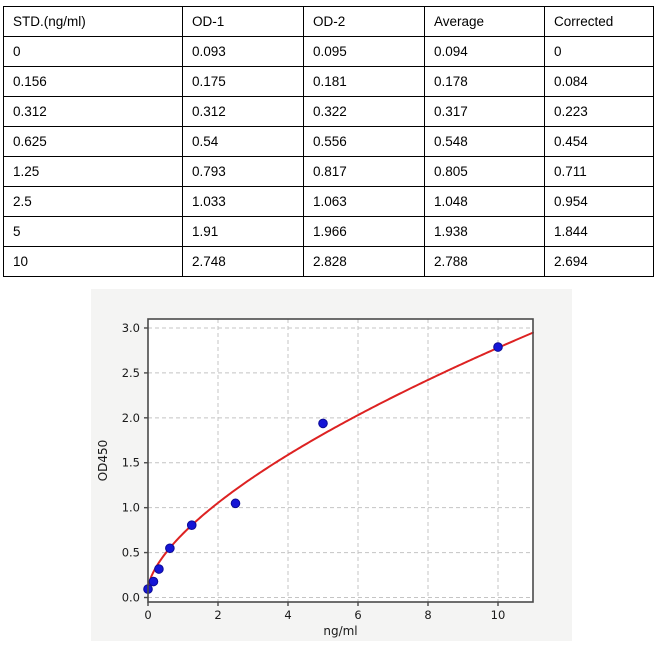  What do you see at coordinates (599, 51) in the screenshot?
I see `cell-corrected: 0` at bounding box center [599, 51].